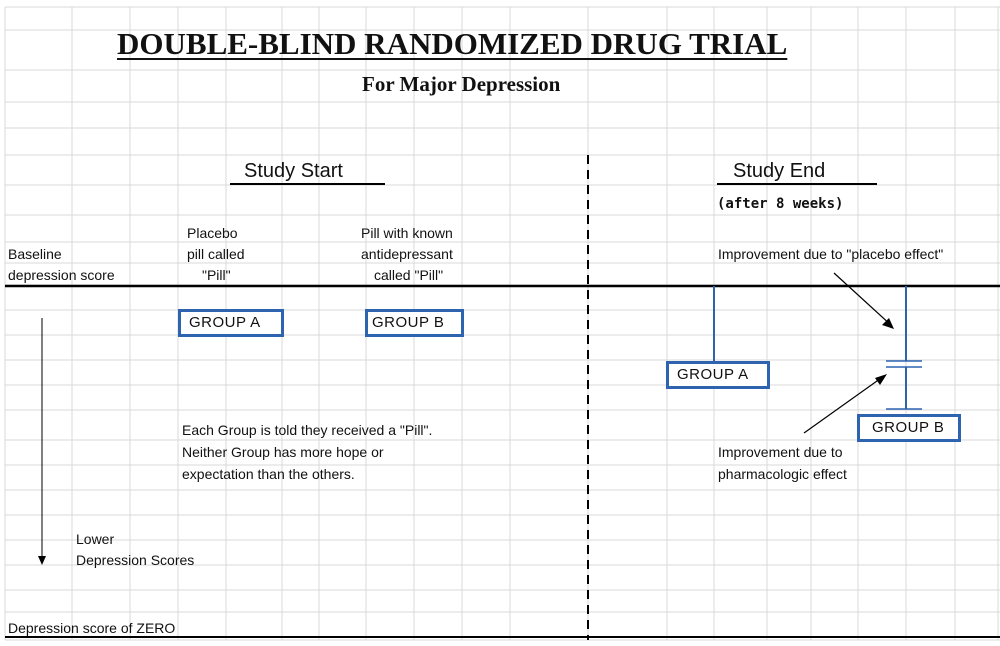  I want to click on placebo-label: Placebo, so click(212, 233).